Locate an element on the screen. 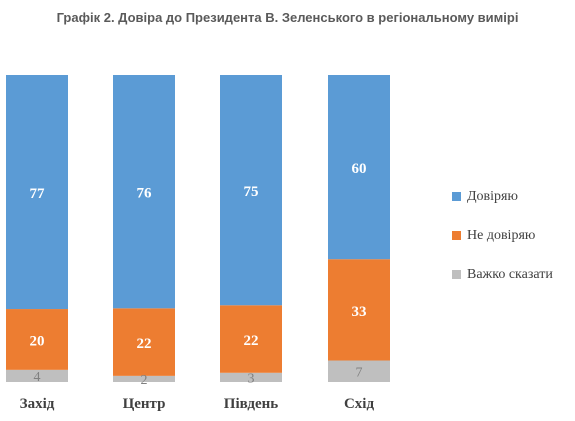 This screenshot has width=575, height=421. x-tick-label: Центр is located at coordinates (144, 404).